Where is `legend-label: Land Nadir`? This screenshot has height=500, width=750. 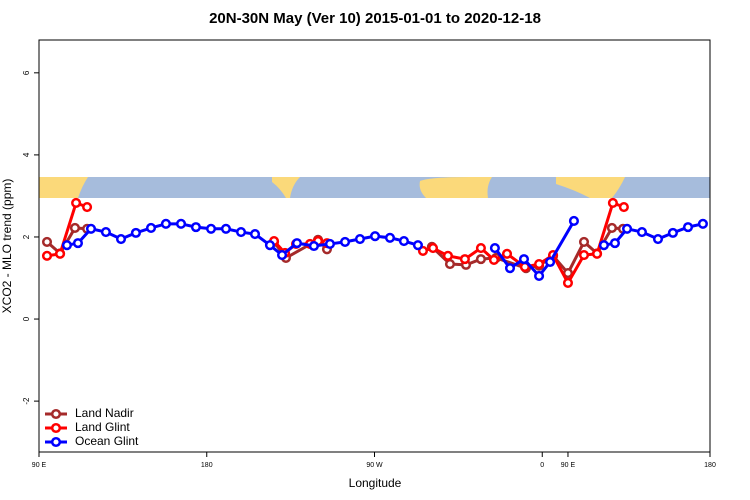
legend-label: Land Nadir is located at coordinates (104, 413).